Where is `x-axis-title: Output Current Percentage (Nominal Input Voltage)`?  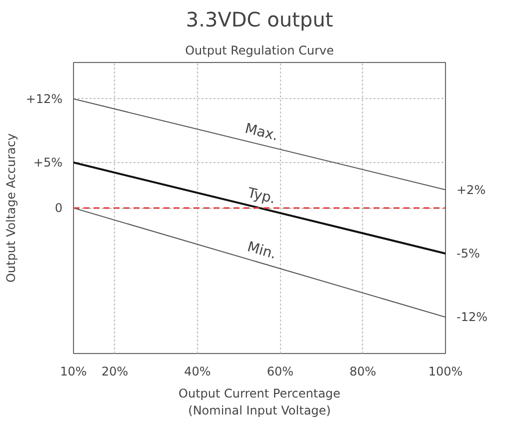 x-axis-title: Output Current Percentage (Nominal Input Voltage) is located at coordinates (259, 402).